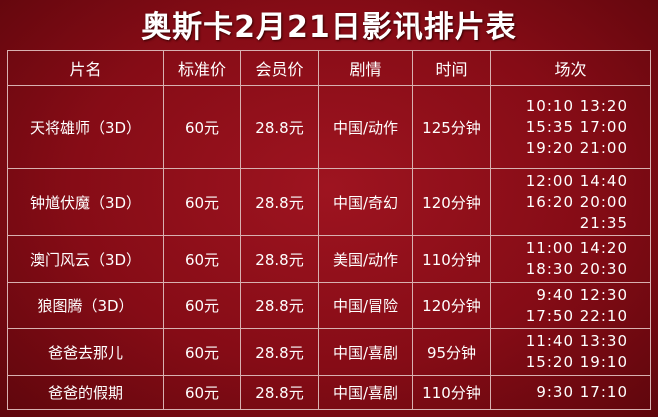 This screenshot has width=658, height=417. Describe the element at coordinates (85, 259) in the screenshot. I see `cell-name: 澳门风云（3D）` at that location.